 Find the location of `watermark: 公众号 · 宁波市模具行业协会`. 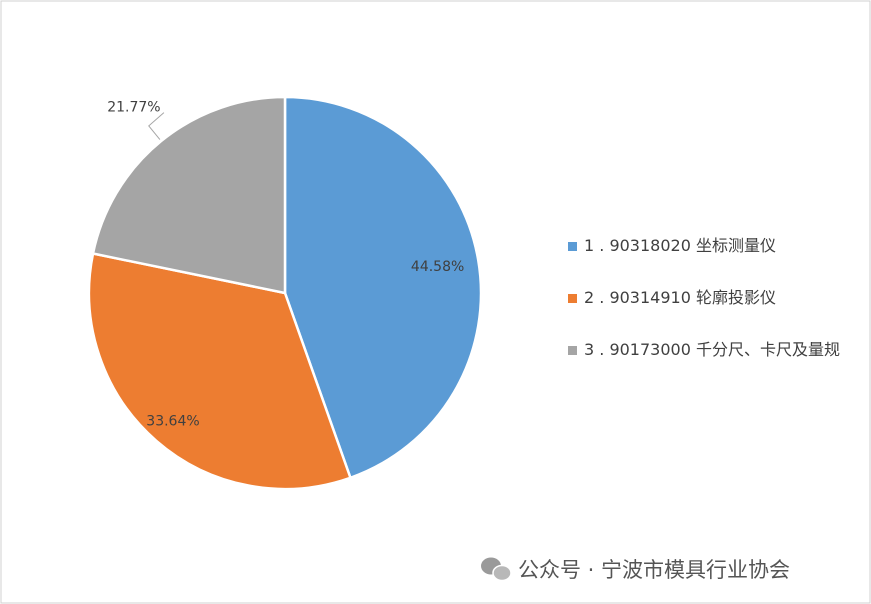

watermark: 公众号 · 宁波市模具行业协会 is located at coordinates (654, 570).